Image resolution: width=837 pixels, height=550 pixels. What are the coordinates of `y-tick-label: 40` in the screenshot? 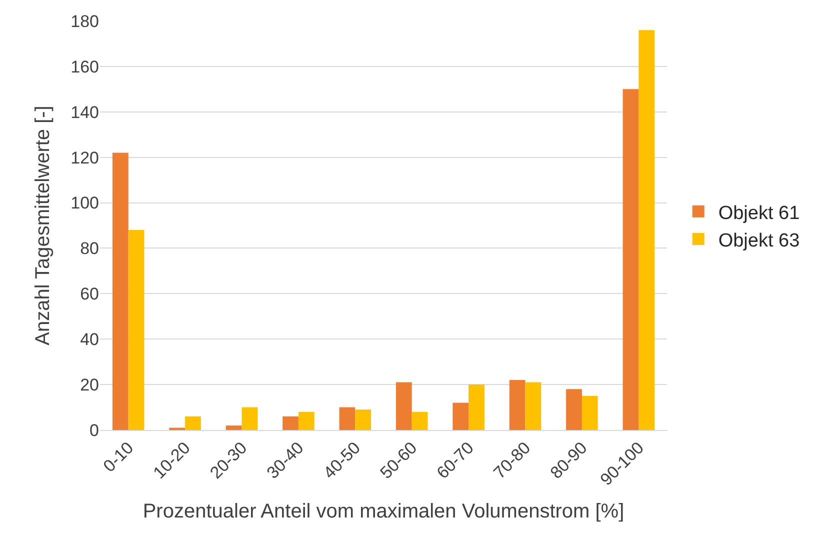 It's located at (89, 340).